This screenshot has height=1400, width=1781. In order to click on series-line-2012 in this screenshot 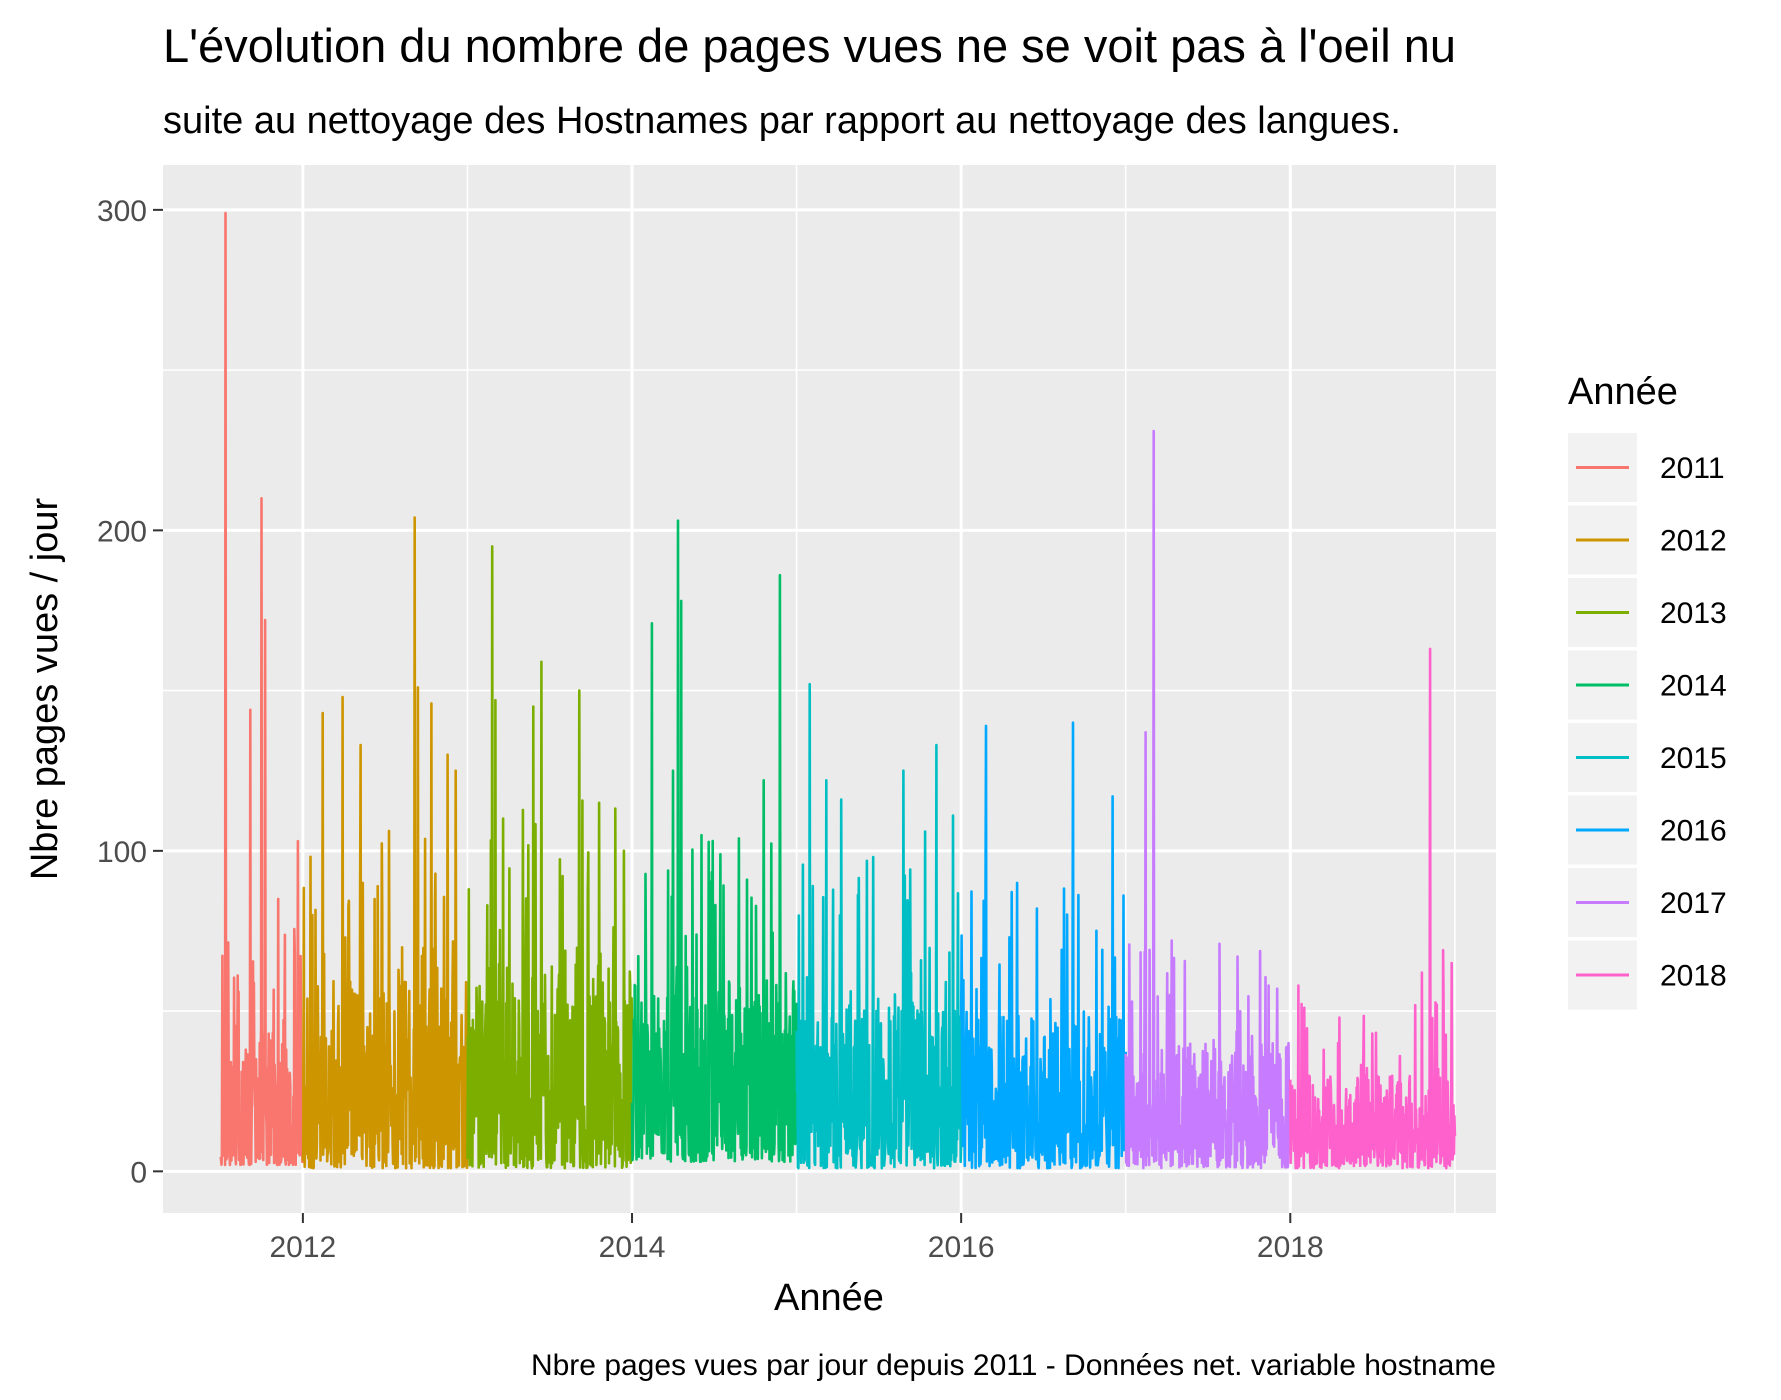, I will do `click(385, 843)`.